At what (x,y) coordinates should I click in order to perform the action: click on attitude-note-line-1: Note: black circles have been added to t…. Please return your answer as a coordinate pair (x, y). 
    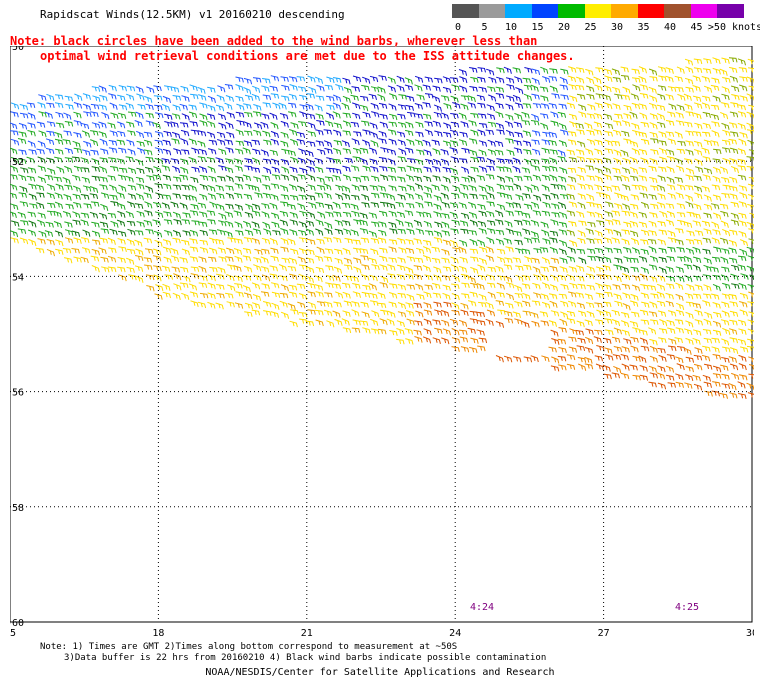
    Looking at the image, I should click on (274, 41).